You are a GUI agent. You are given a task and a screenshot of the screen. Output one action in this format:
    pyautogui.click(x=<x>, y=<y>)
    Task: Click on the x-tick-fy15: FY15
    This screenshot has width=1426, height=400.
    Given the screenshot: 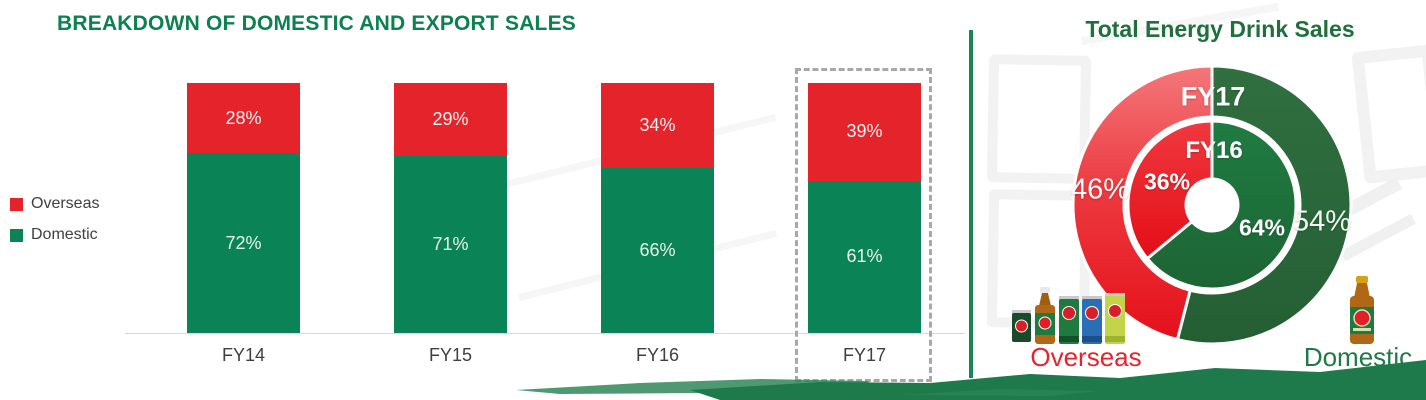 What is the action you would take?
    pyautogui.click(x=450, y=355)
    